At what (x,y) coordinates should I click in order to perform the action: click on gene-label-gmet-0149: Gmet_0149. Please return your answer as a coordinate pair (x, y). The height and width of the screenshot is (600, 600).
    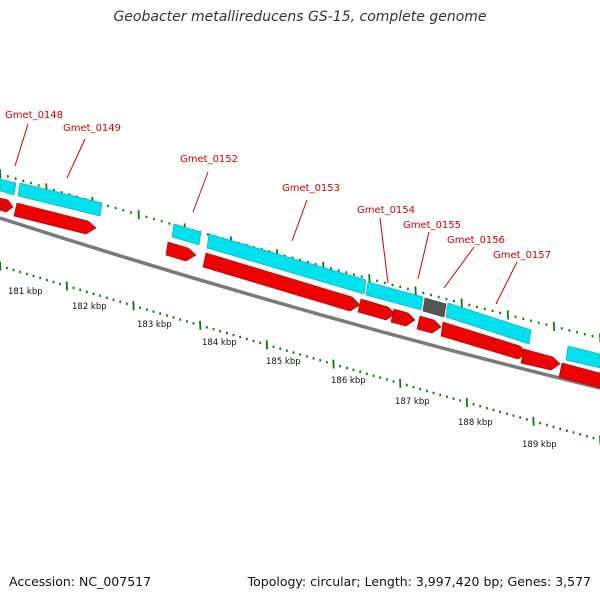
    Looking at the image, I should click on (92, 128).